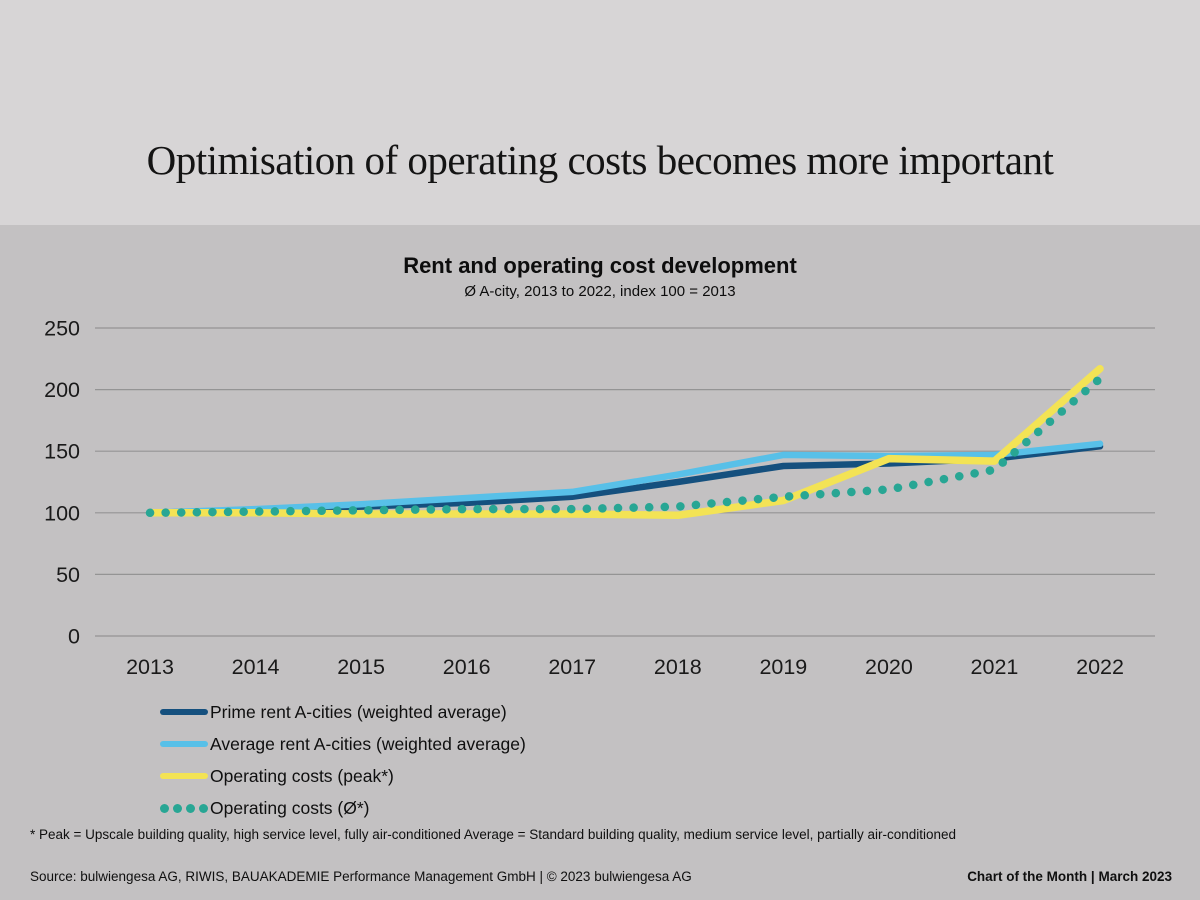 Image resolution: width=1200 pixels, height=900 pixels. Describe the element at coordinates (467, 667) in the screenshot. I see `x-axis-tick-label: 2016` at that location.